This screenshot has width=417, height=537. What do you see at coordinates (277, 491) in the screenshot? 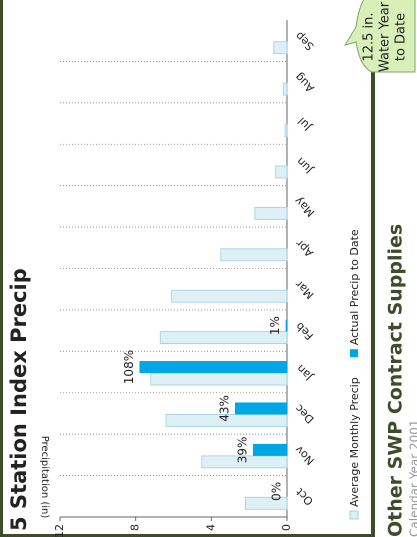
I see `data-annotation: 0%` at bounding box center [277, 491].